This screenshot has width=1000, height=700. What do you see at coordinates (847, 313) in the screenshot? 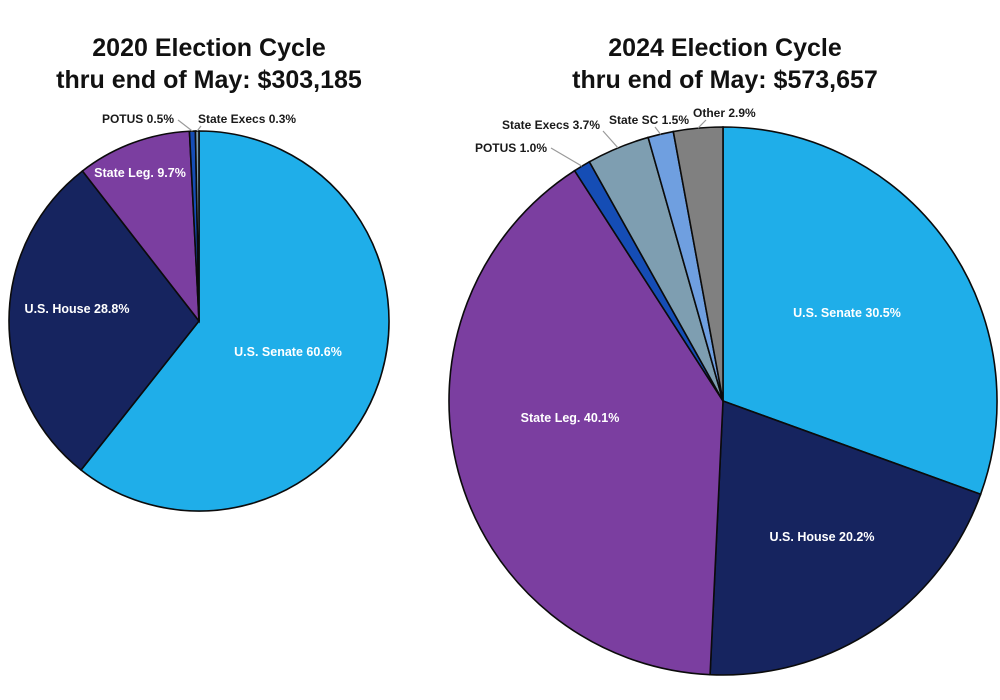
I see `pie-label-u-s-senate: U.S. Senate 30.5%` at bounding box center [847, 313].